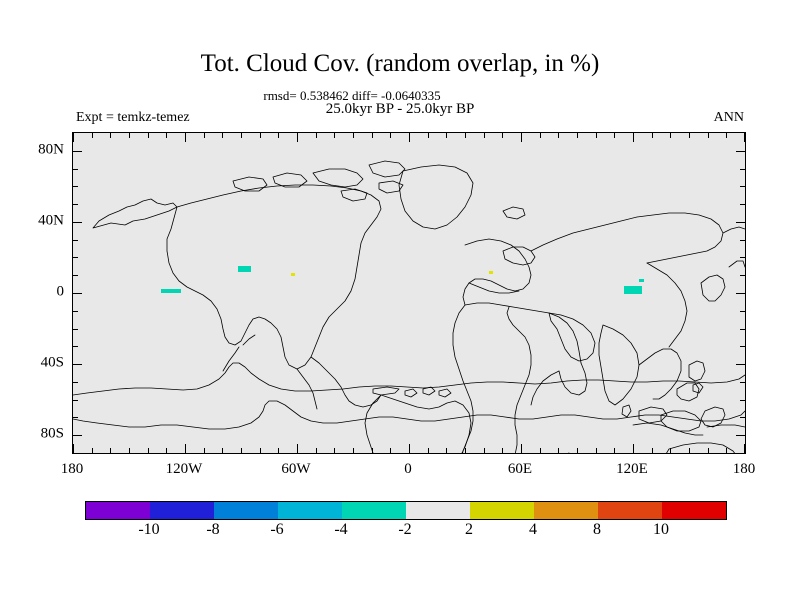  What do you see at coordinates (341, 529) in the screenshot?
I see `colorbar-tick-label: -4` at bounding box center [341, 529].